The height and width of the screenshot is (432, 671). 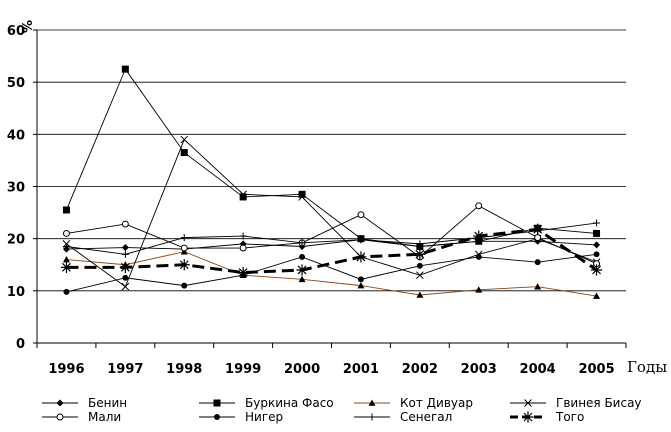 What do you see at coordinates (16, 240) in the screenshot?
I see `y-tick-label-20: 20` at bounding box center [16, 240].